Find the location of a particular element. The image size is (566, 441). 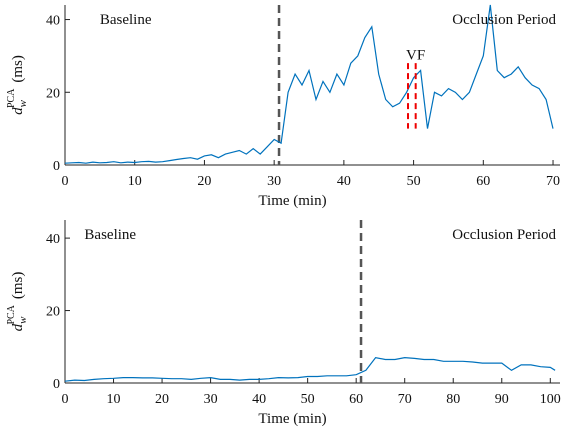

annotation: VF is located at coordinates (415, 56).